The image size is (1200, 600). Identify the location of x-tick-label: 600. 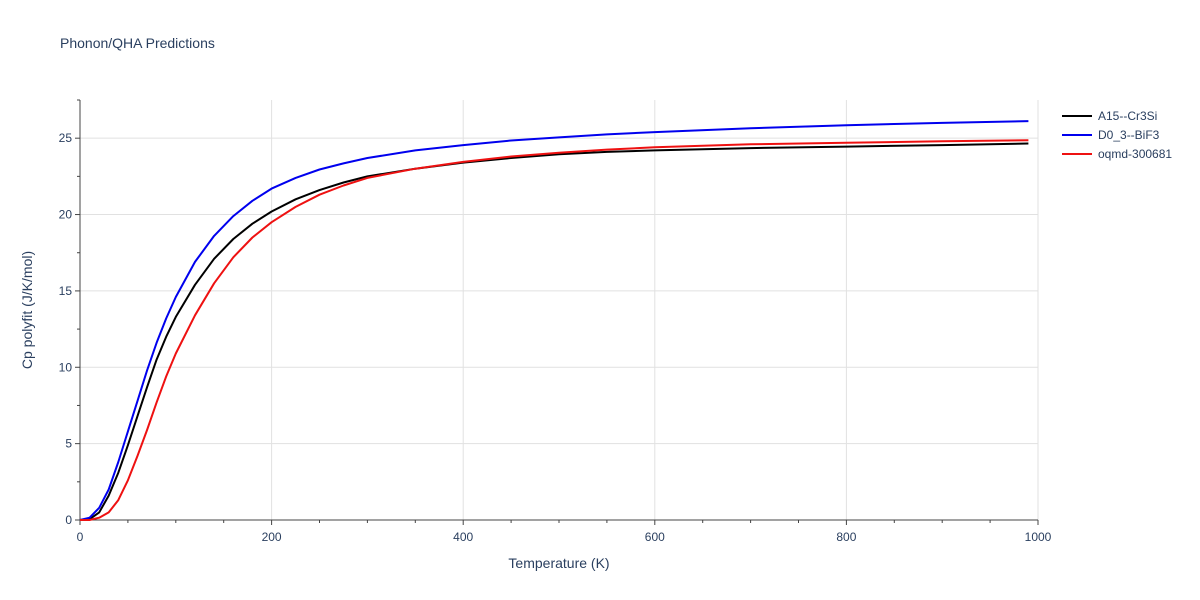
(655, 537).